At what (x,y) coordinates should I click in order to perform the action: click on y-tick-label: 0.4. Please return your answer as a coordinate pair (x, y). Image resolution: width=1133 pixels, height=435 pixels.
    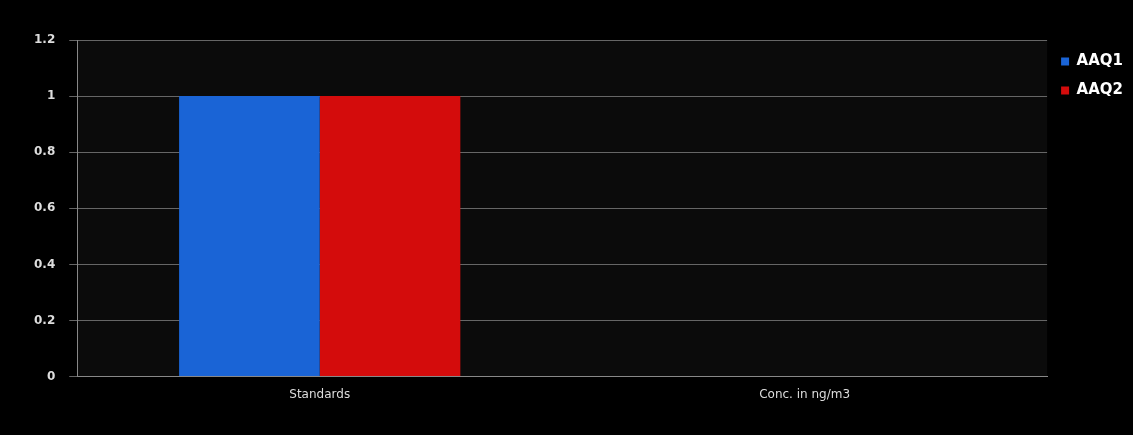
    Looking at the image, I should click on (44, 263).